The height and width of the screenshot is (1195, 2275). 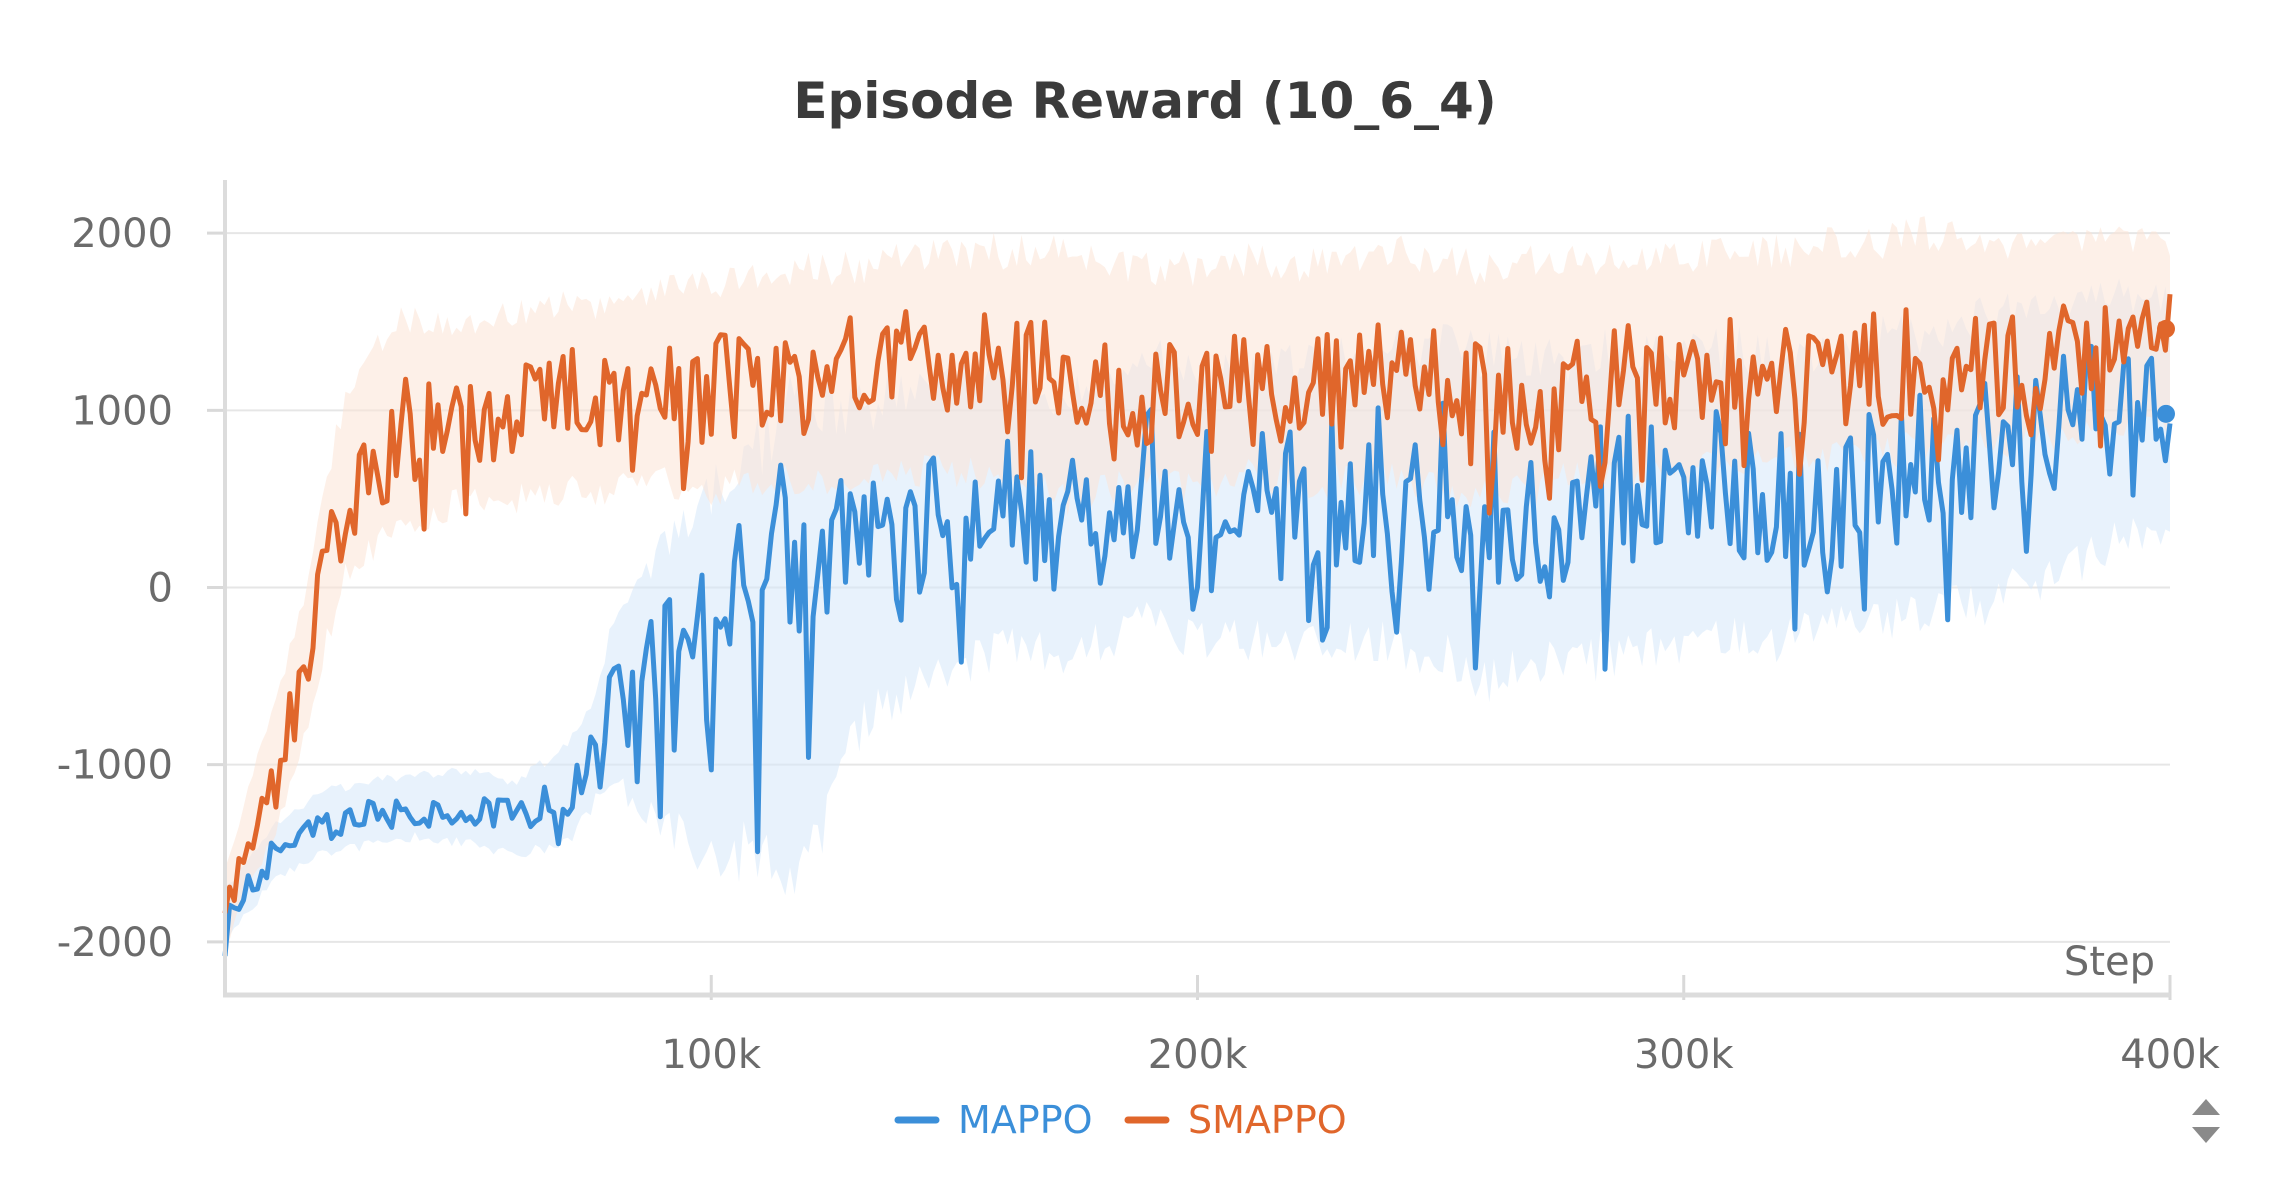 What do you see at coordinates (2166, 413) in the screenshot?
I see `series-end-point-mappo` at bounding box center [2166, 413].